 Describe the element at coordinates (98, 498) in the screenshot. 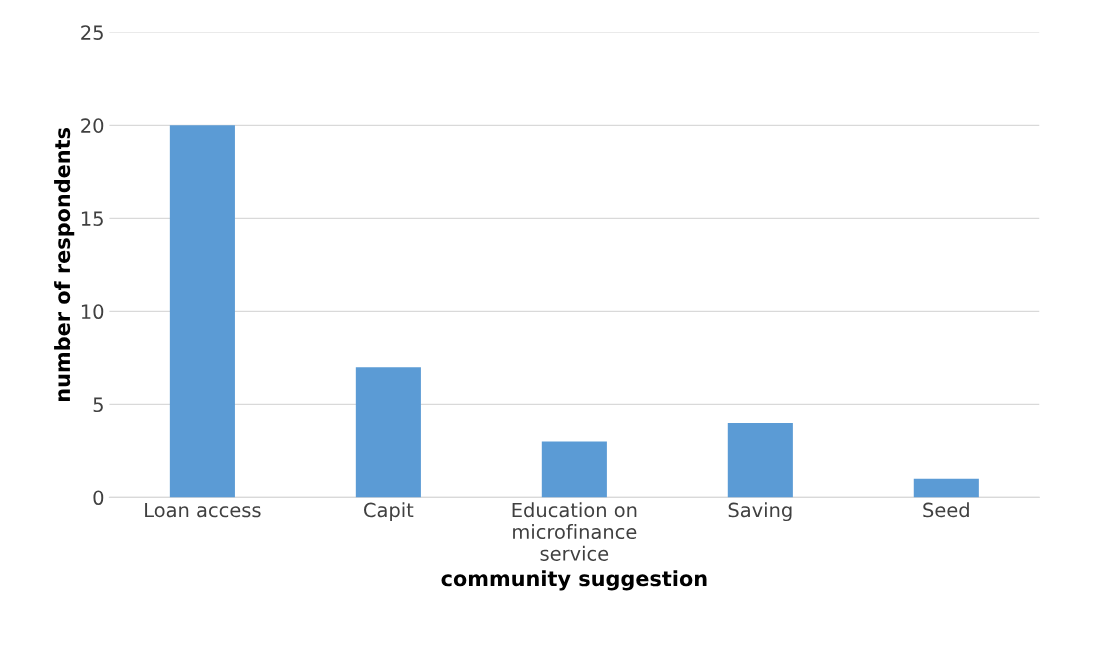

I see `y-tick-label: 0` at that location.